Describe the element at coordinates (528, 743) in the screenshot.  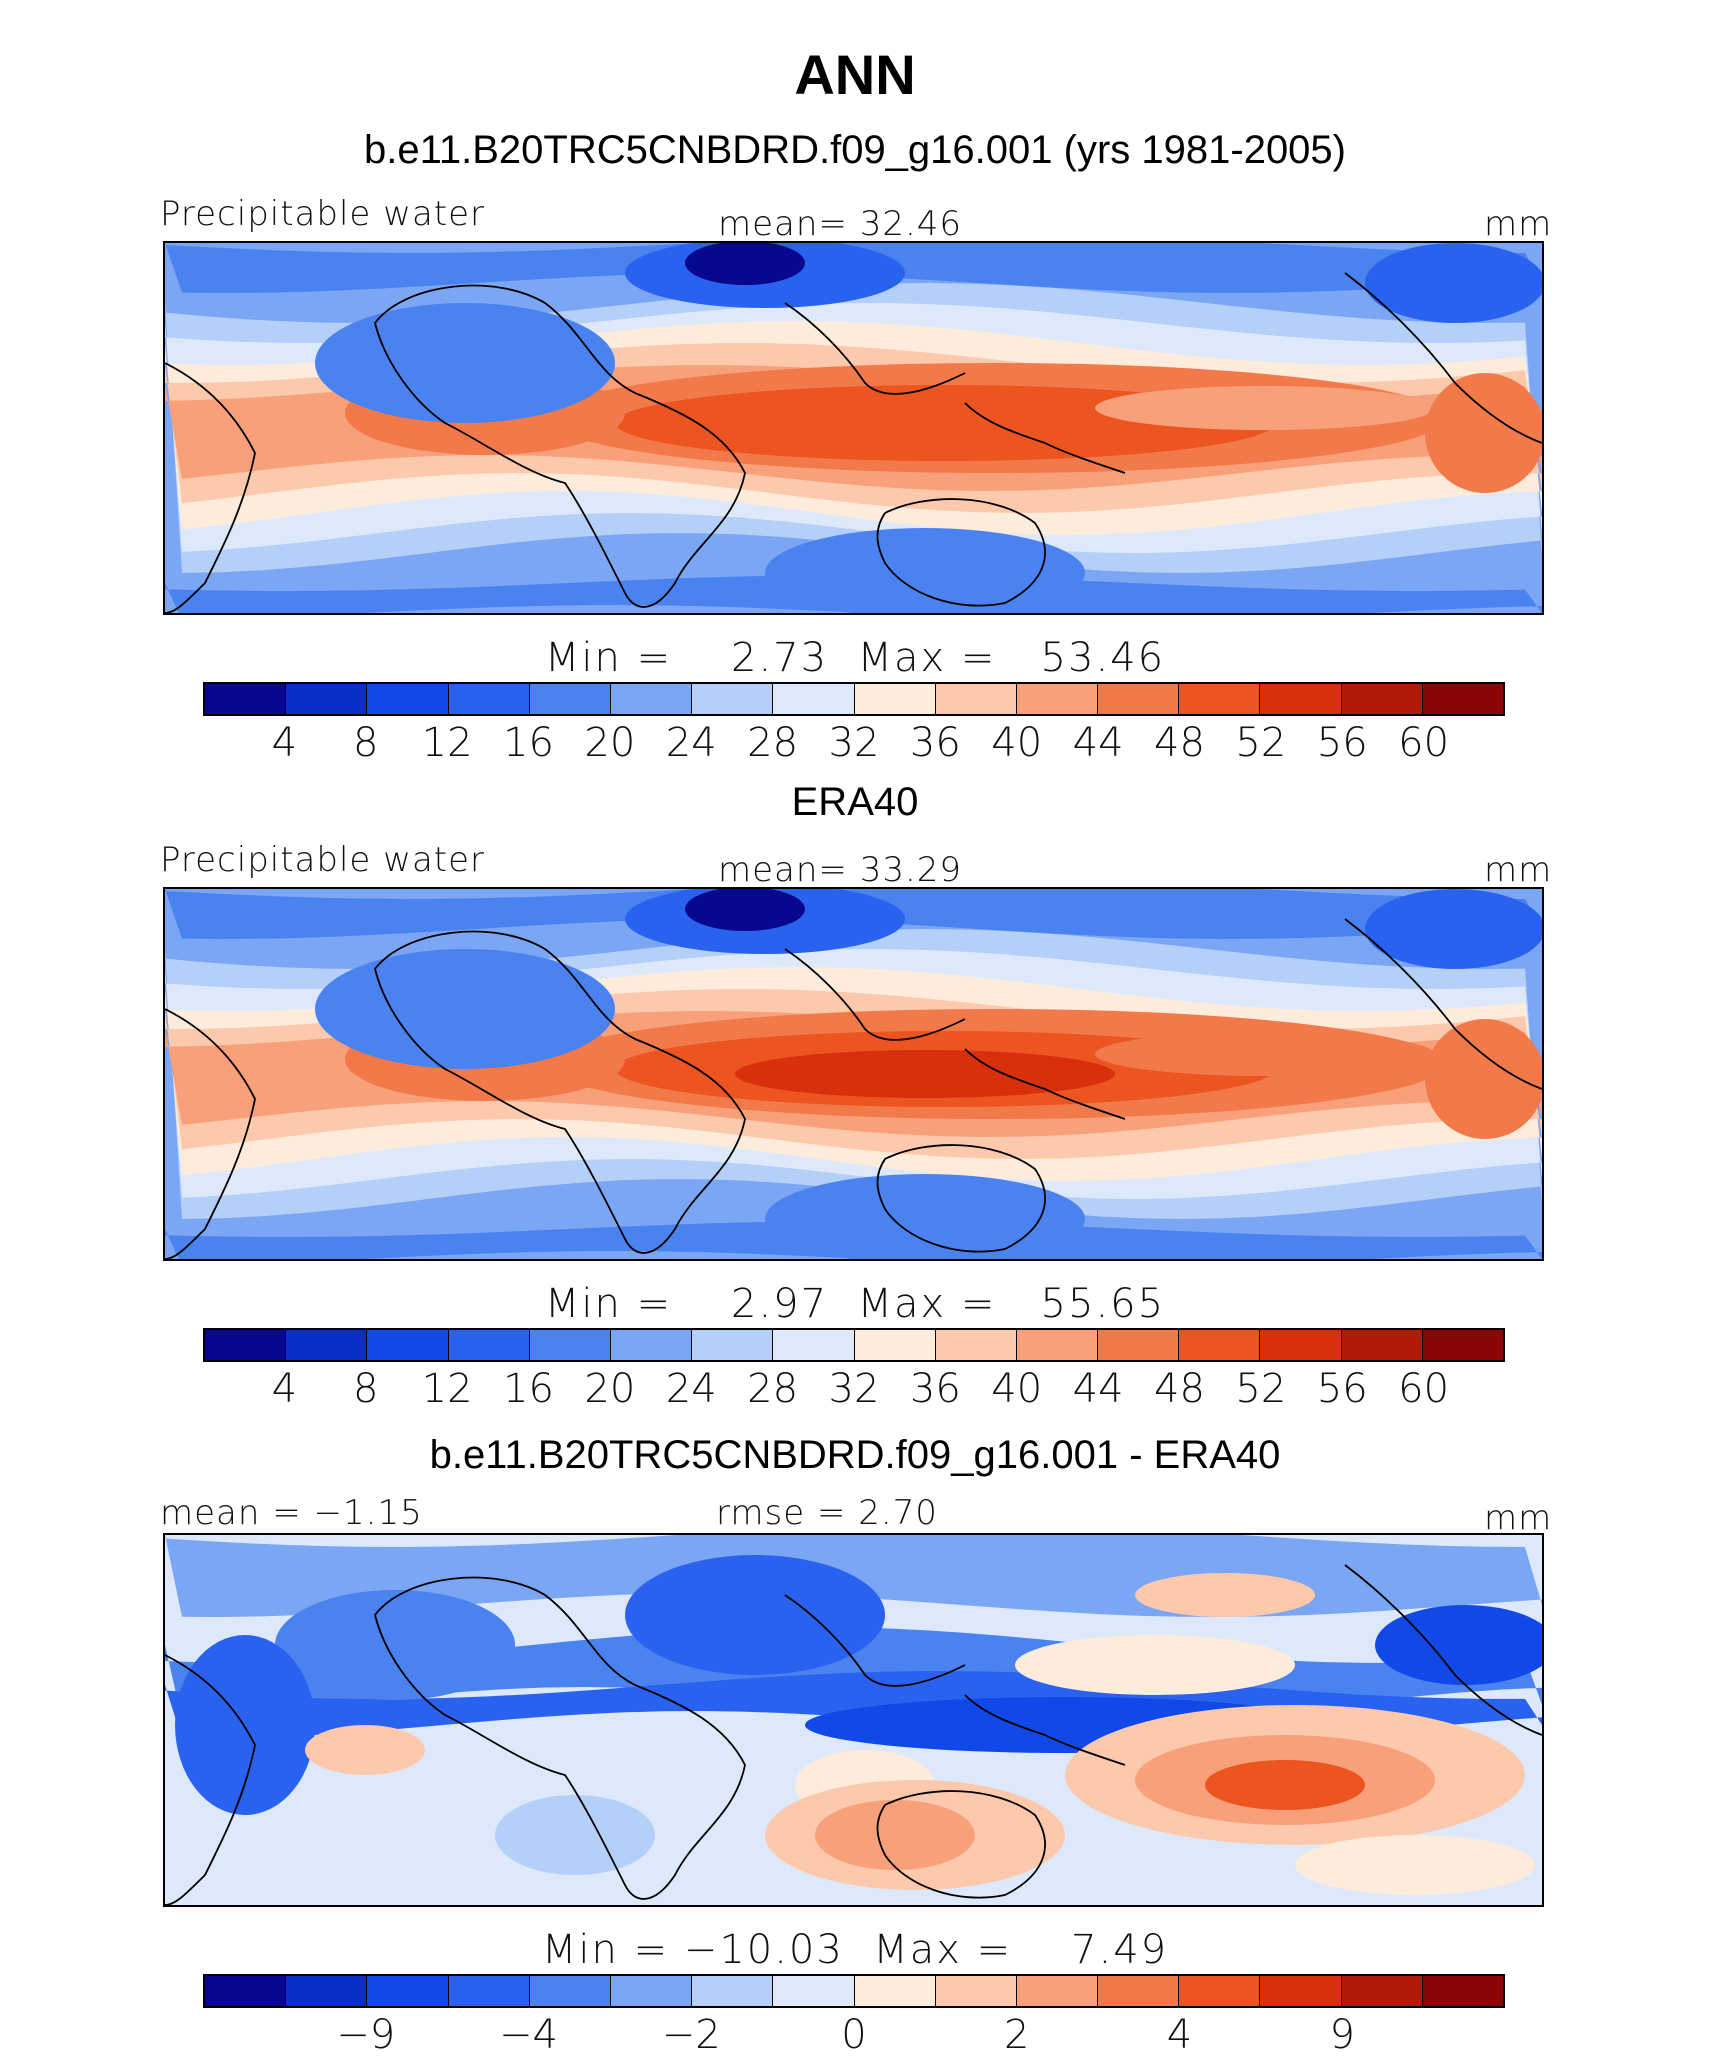
I see `colorbar-tick-label: 16` at that location.